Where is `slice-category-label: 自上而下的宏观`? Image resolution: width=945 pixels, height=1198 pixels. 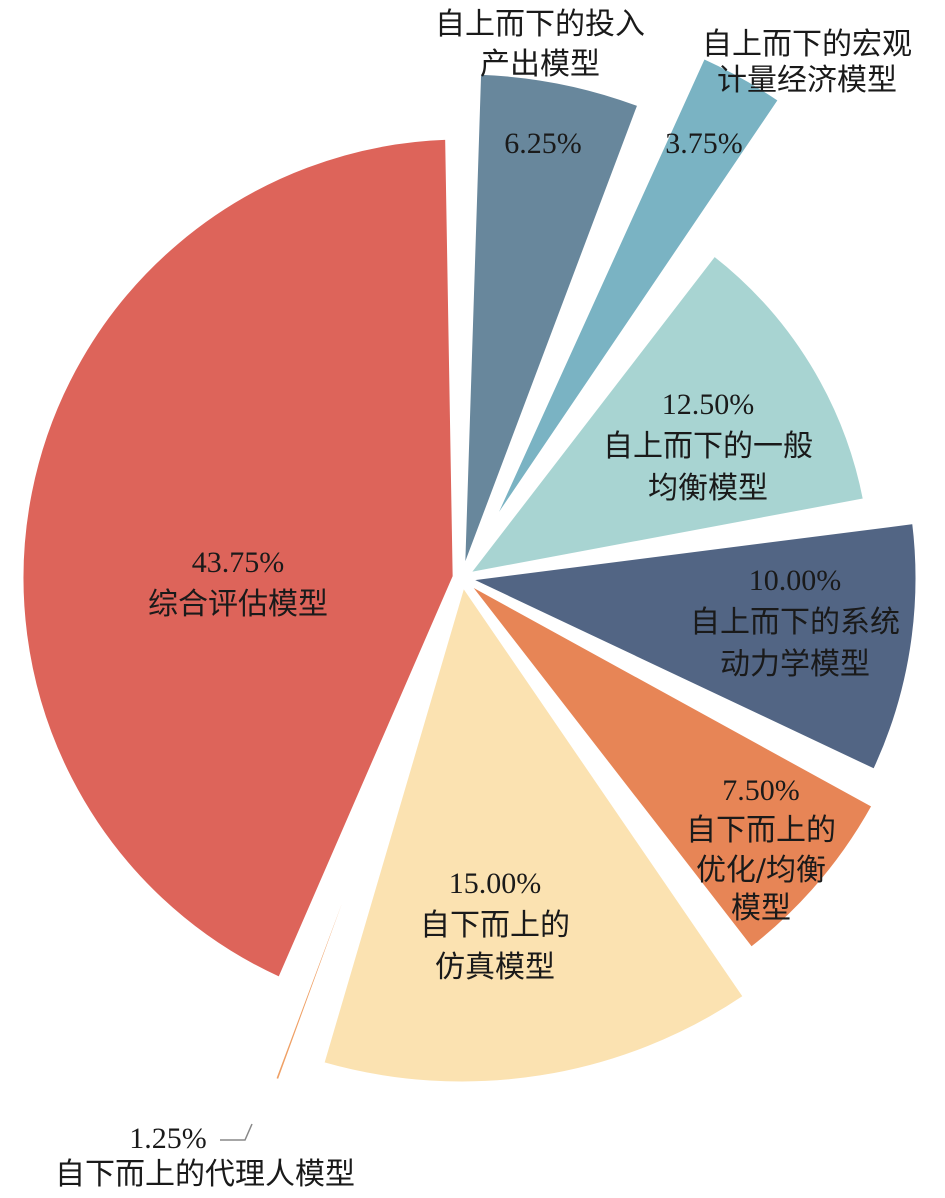
slice-category-label: 自上而下的宏观 is located at coordinates (807, 44).